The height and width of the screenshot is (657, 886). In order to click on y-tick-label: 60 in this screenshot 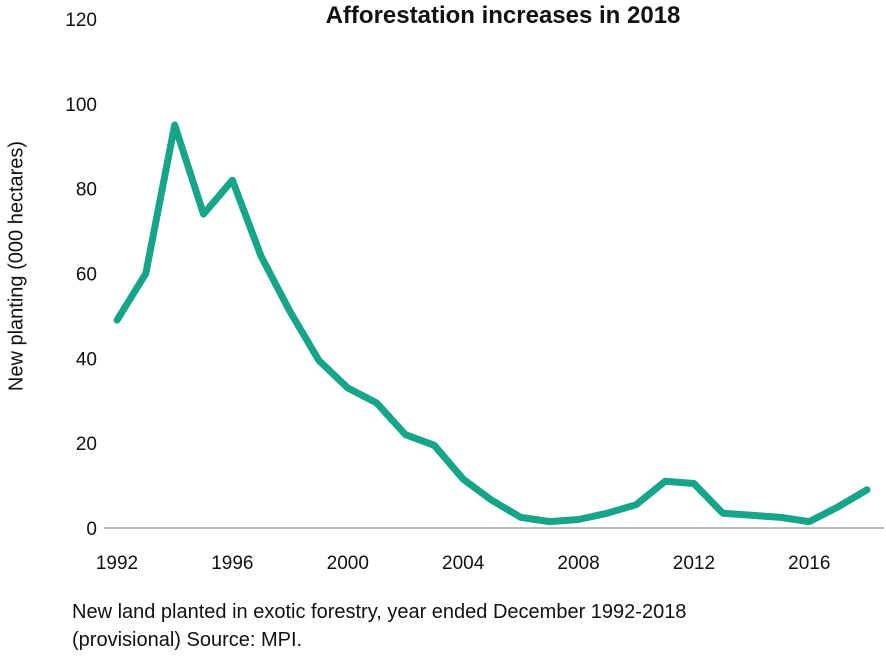, I will do `click(86, 275)`.